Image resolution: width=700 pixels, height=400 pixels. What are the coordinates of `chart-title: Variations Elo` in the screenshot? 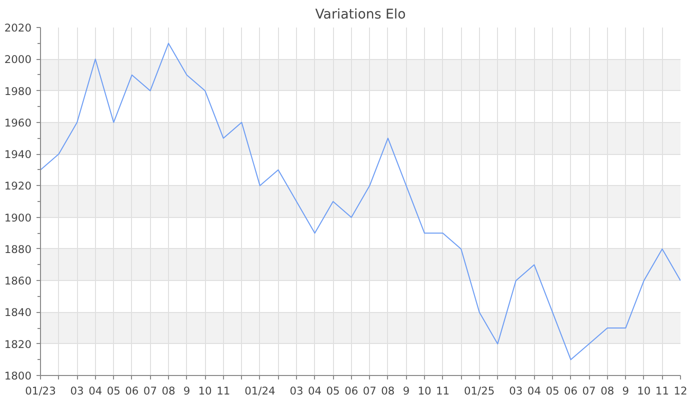 It's located at (360, 15).